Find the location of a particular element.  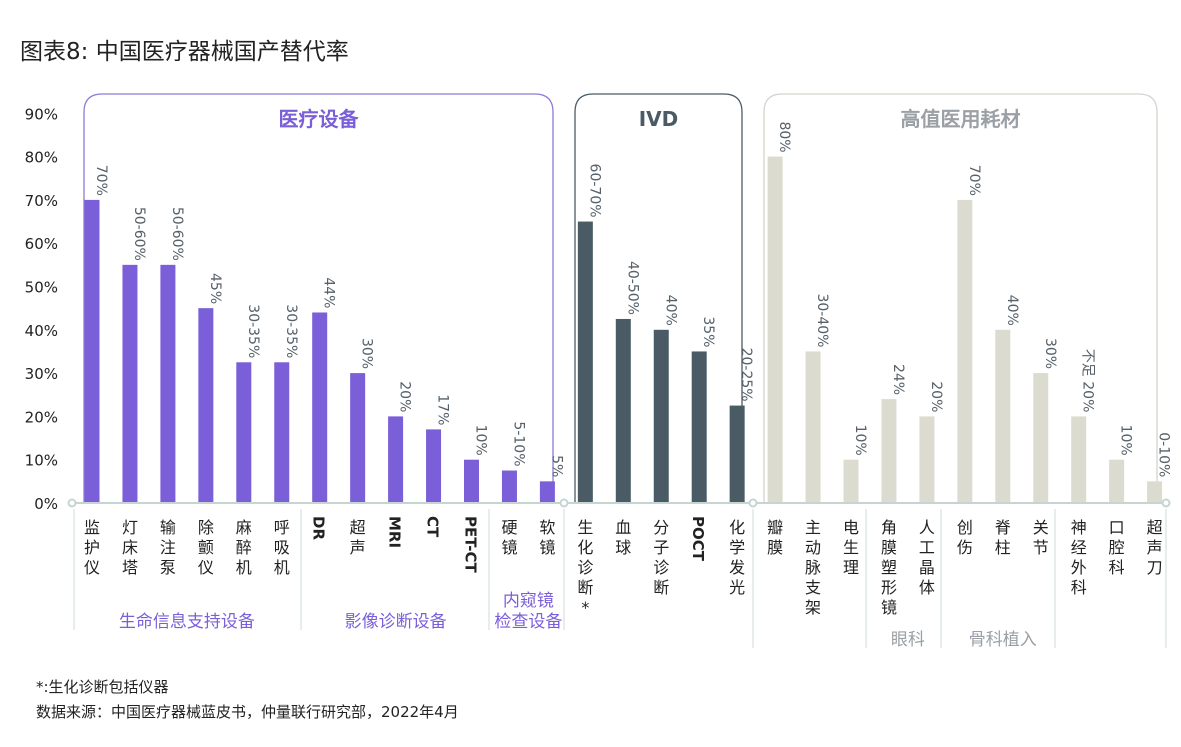

bar-value-label: 70% is located at coordinates (101, 180).